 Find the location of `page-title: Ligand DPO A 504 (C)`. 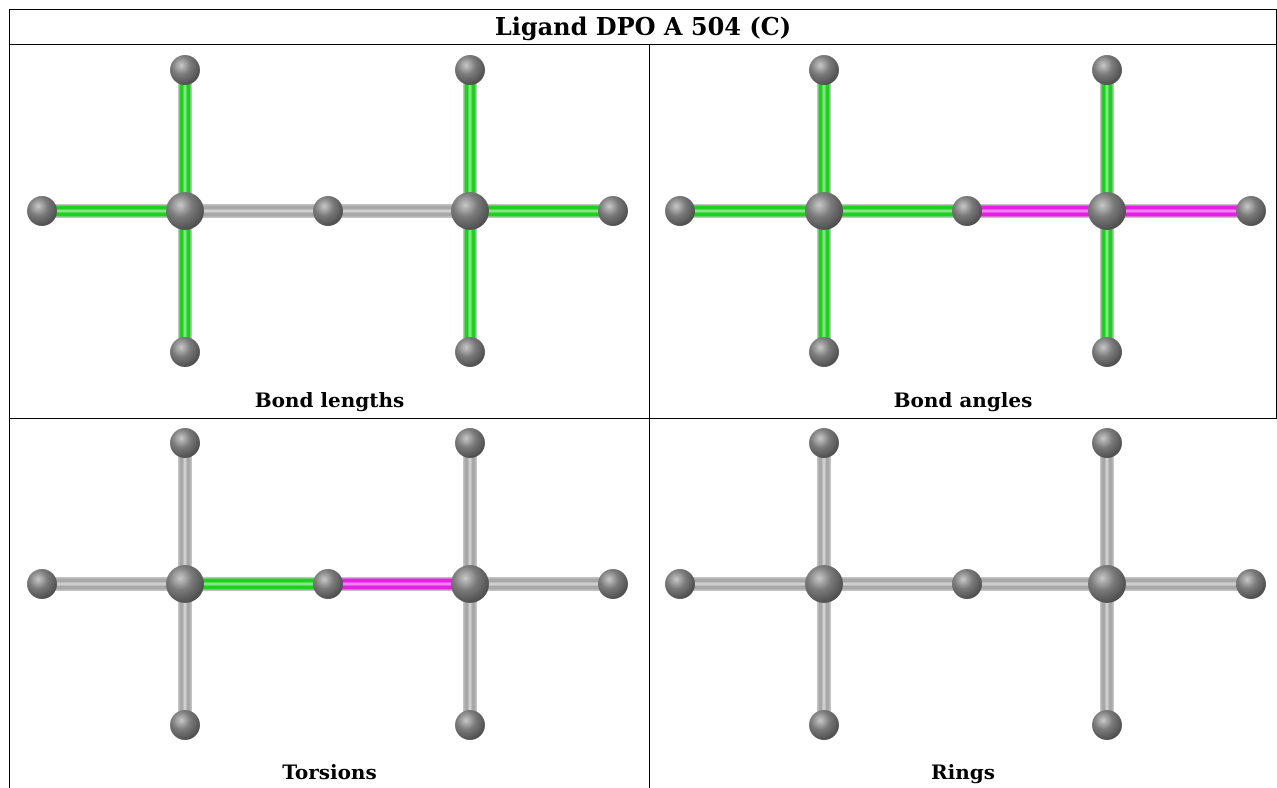

page-title: Ligand DPO A 504 (C) is located at coordinates (643, 27).